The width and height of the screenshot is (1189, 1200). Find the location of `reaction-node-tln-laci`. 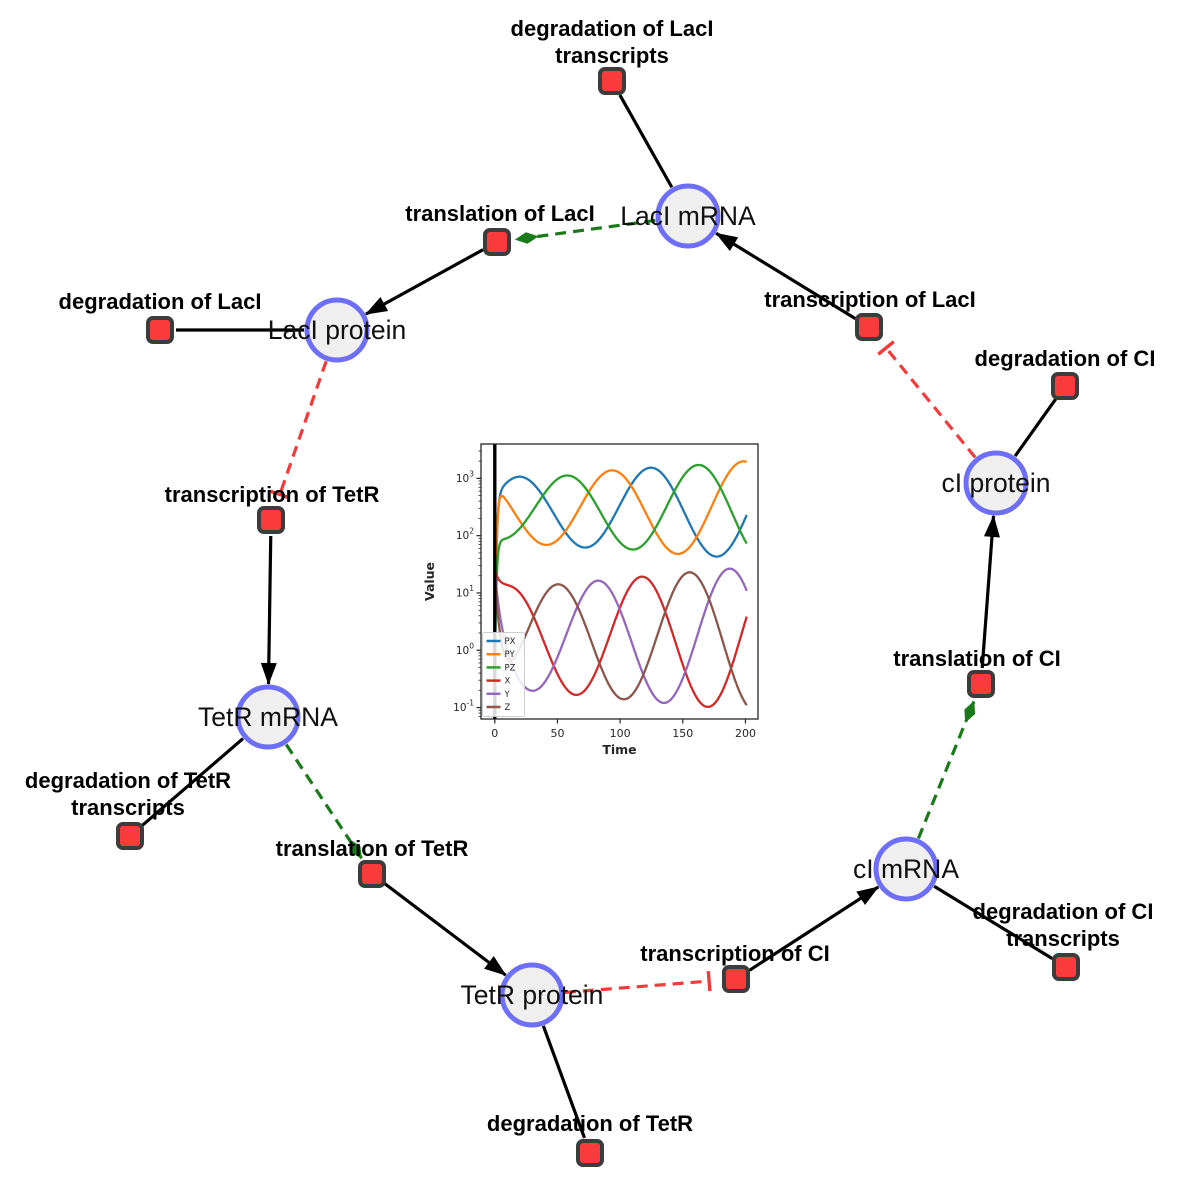

reaction-node-tln-laci is located at coordinates (497, 242).